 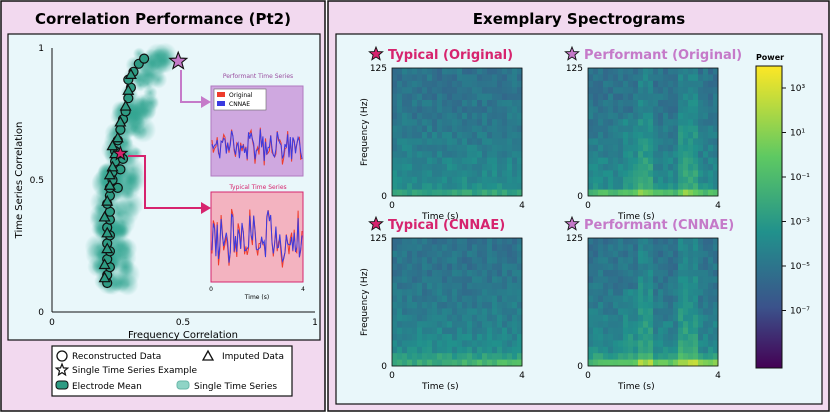 What do you see at coordinates (37, 181) in the screenshot?
I see `y-tick-1: 0.5` at bounding box center [37, 181].